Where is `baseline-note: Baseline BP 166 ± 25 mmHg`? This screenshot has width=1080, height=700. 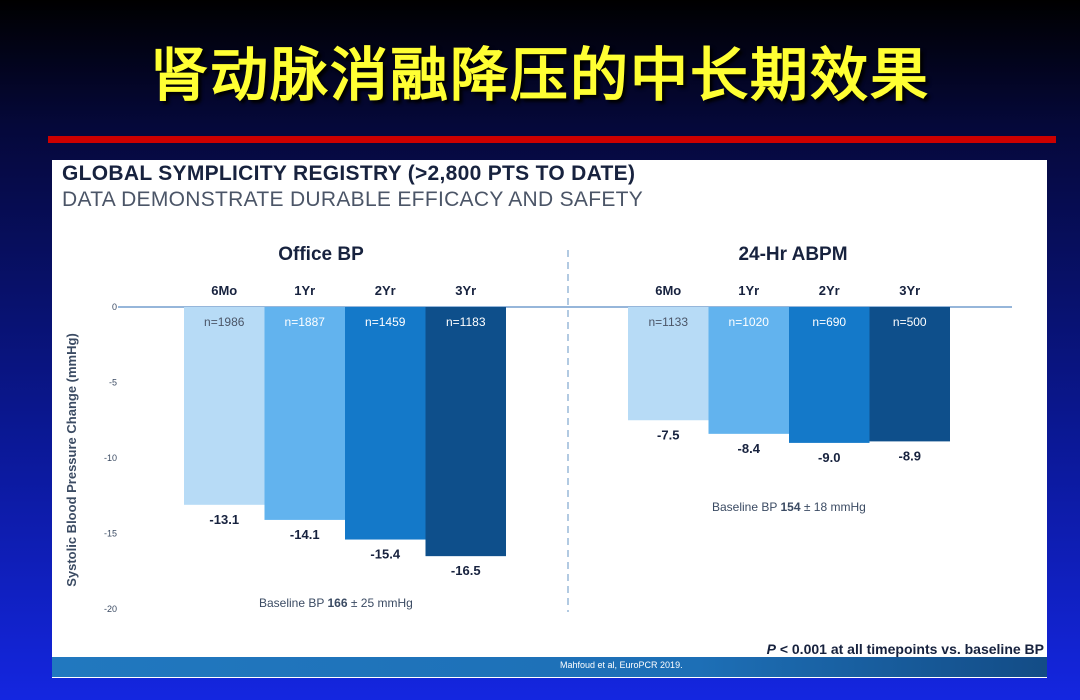
baseline-note: Baseline BP 166 ± 25 mmHg is located at coordinates (336, 603).